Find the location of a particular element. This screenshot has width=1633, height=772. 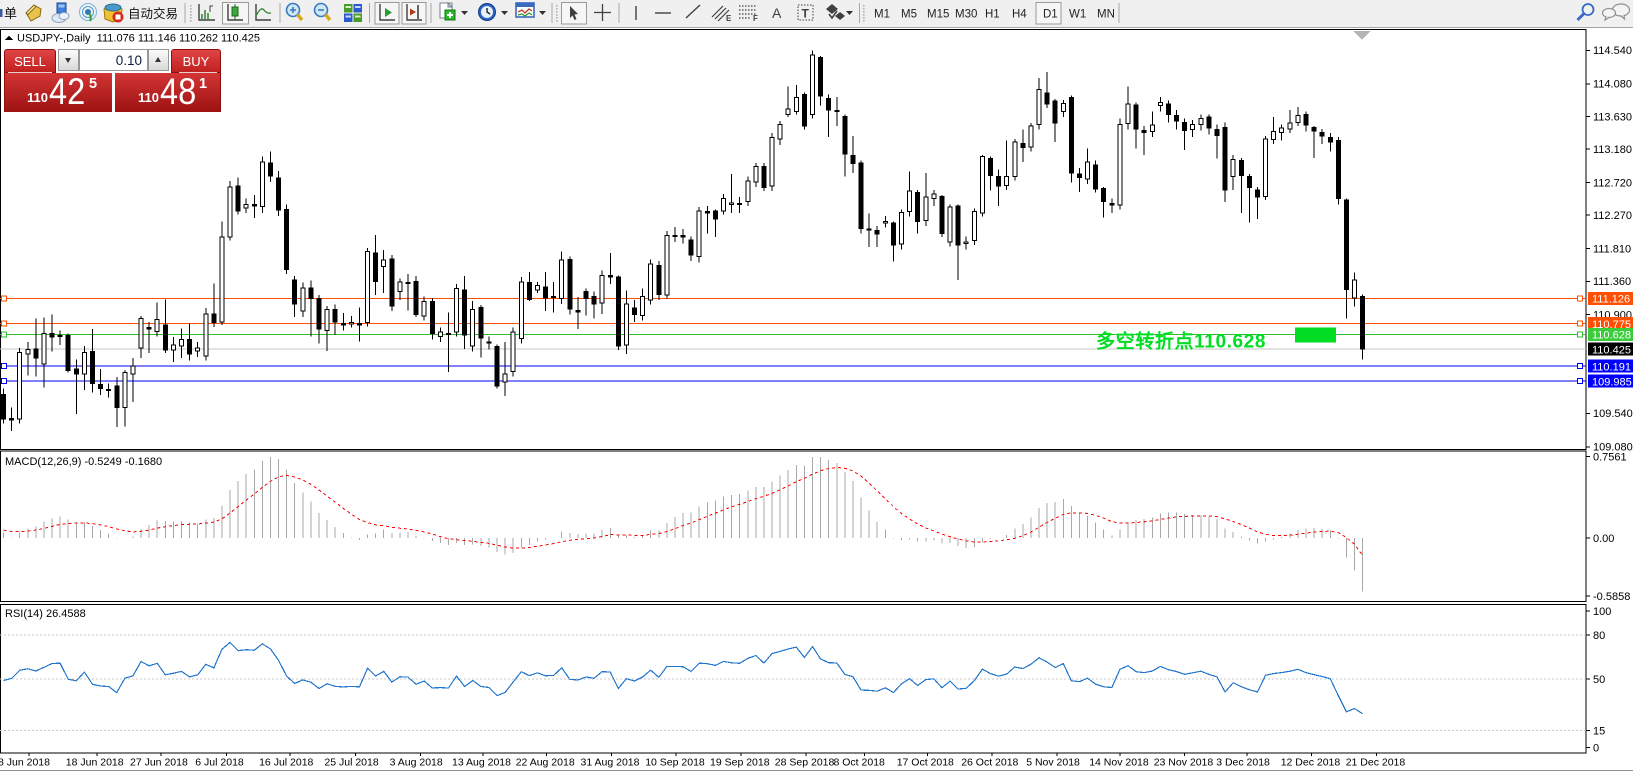

svg-text: 80 is located at coordinates (1599, 636).